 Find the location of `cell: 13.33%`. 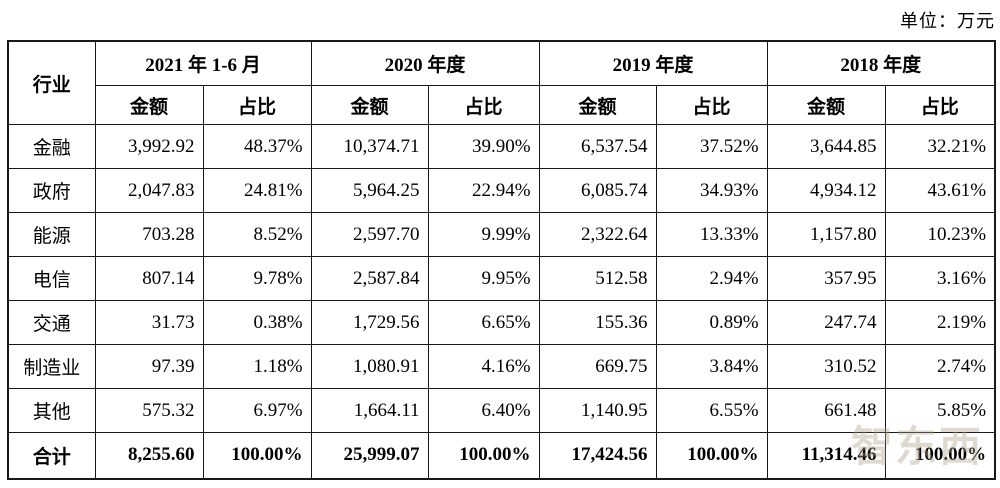

cell: 13.33% is located at coordinates (711, 234).